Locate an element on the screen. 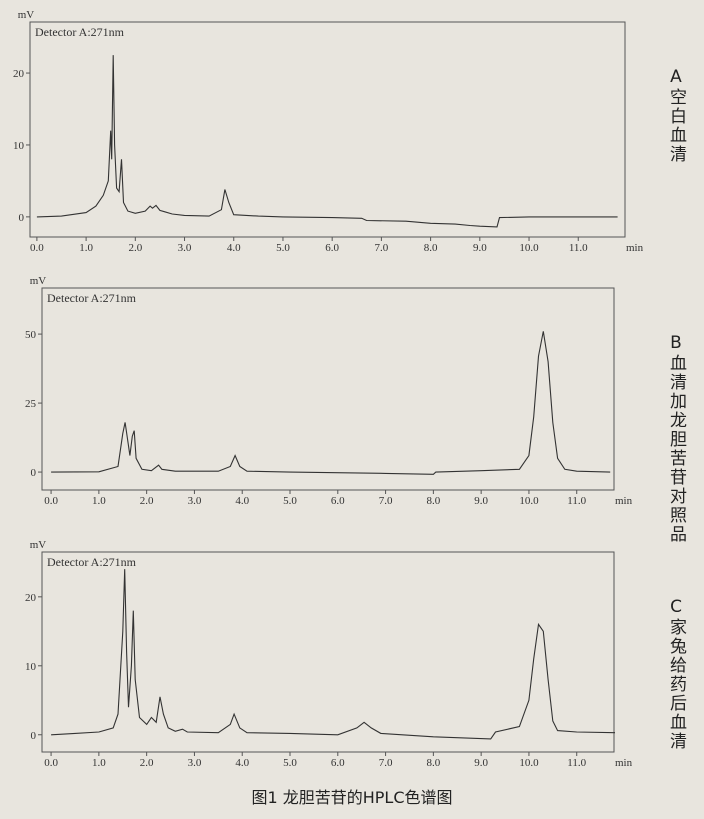 This screenshot has height=819, width=704. panel-label: B is located at coordinates (676, 343).